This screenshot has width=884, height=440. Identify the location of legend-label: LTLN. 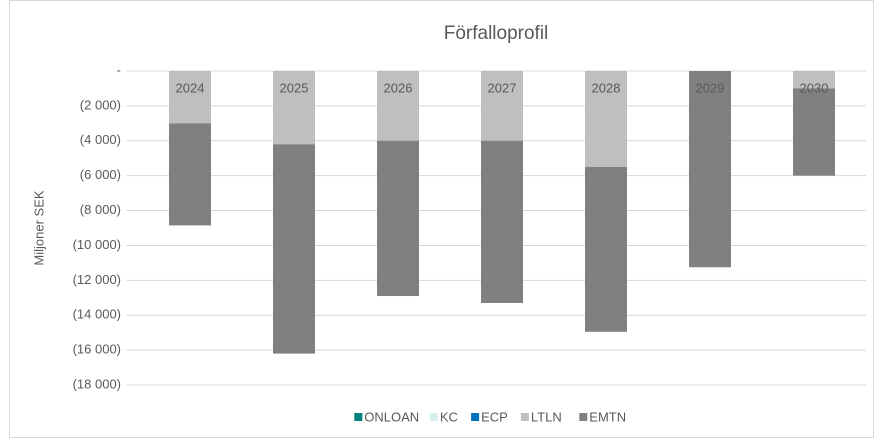
(546, 416).